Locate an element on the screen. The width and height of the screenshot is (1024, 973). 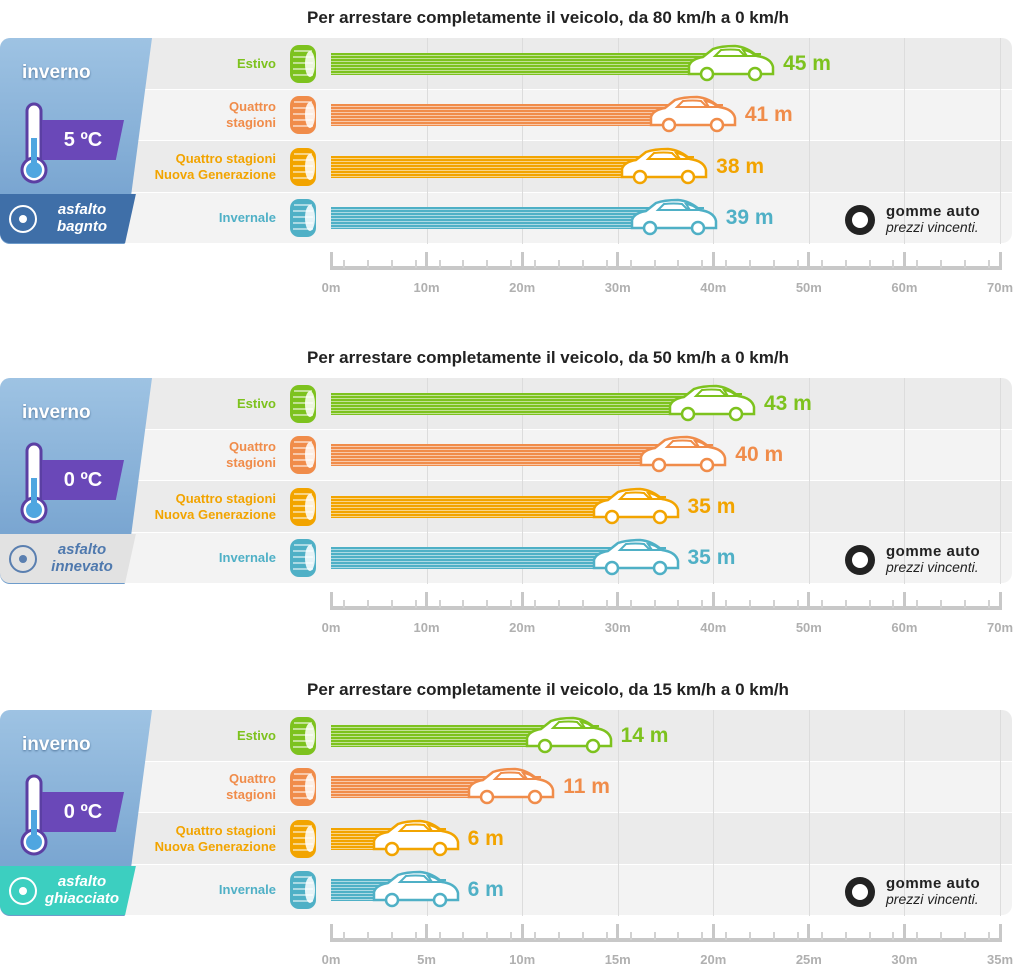
category-label: Quattro stagioni Nuova Generazione is located at coordinates (215, 166).